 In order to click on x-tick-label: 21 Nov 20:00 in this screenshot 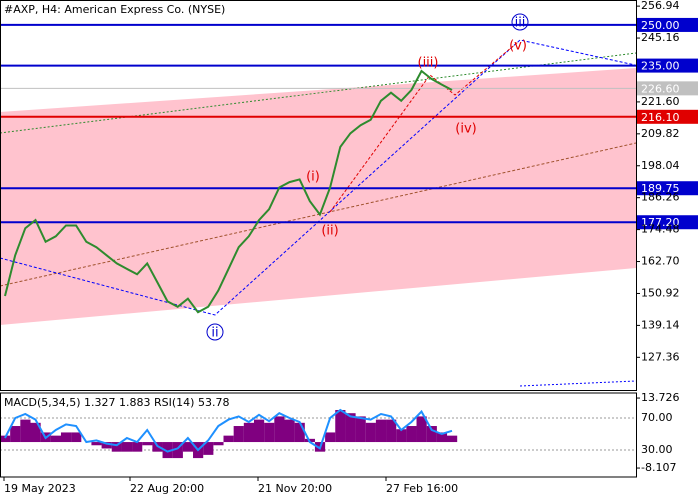, I will do `click(295, 488)`.